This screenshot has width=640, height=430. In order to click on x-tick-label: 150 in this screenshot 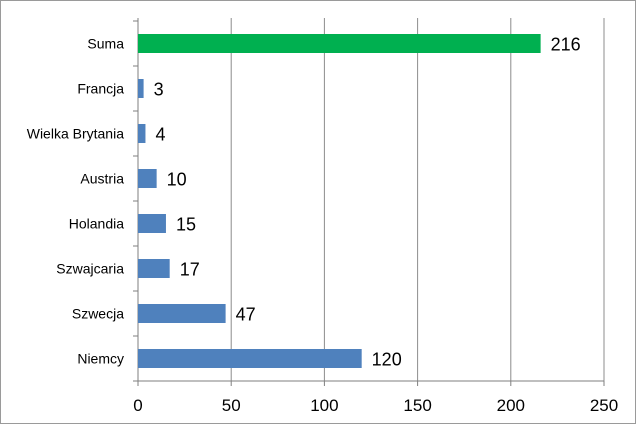, I will do `click(417, 405)`.